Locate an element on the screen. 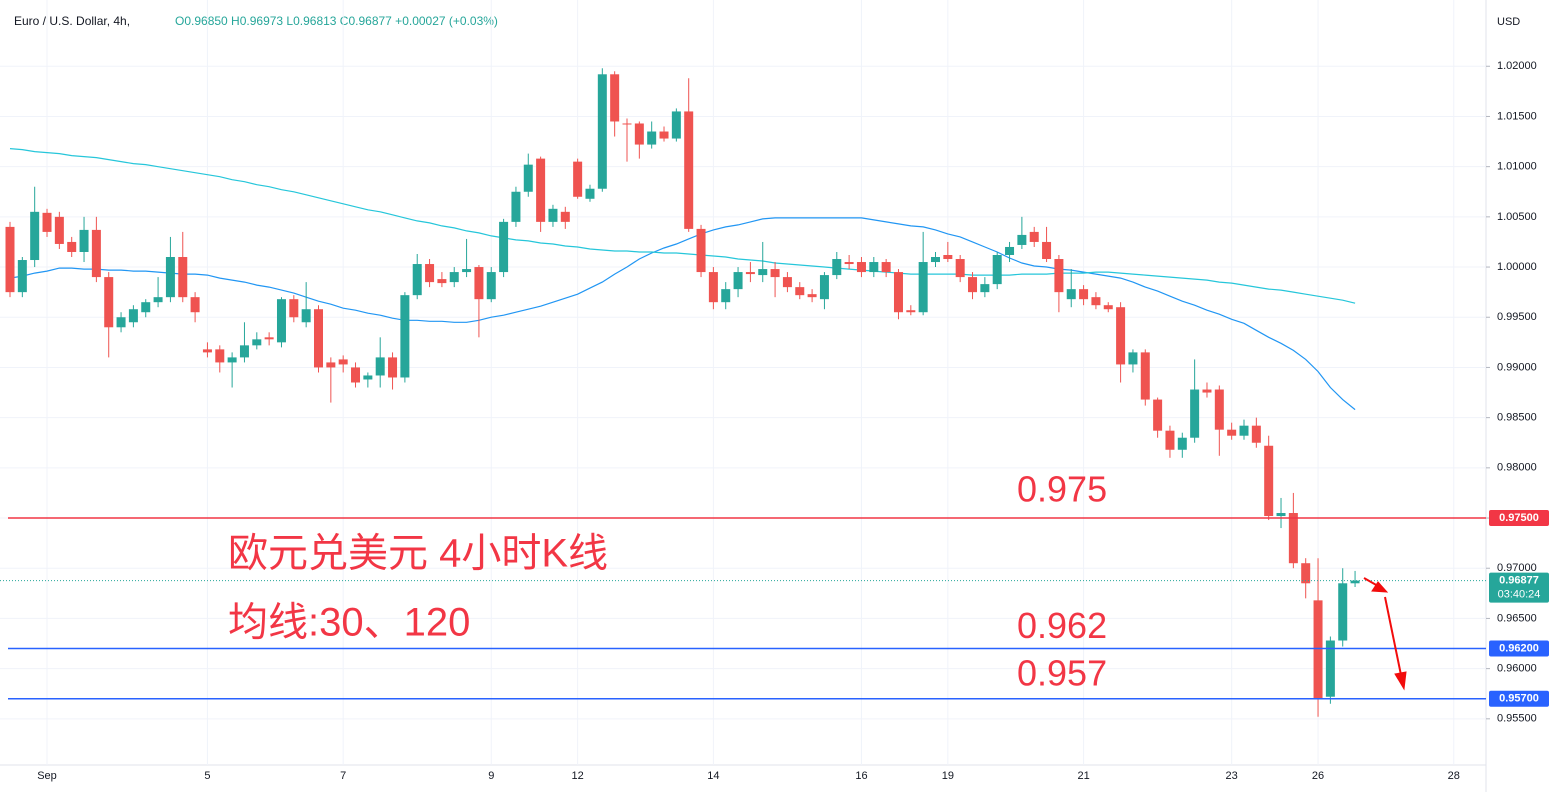  level-annotation: 0.957 is located at coordinates (1062, 672).